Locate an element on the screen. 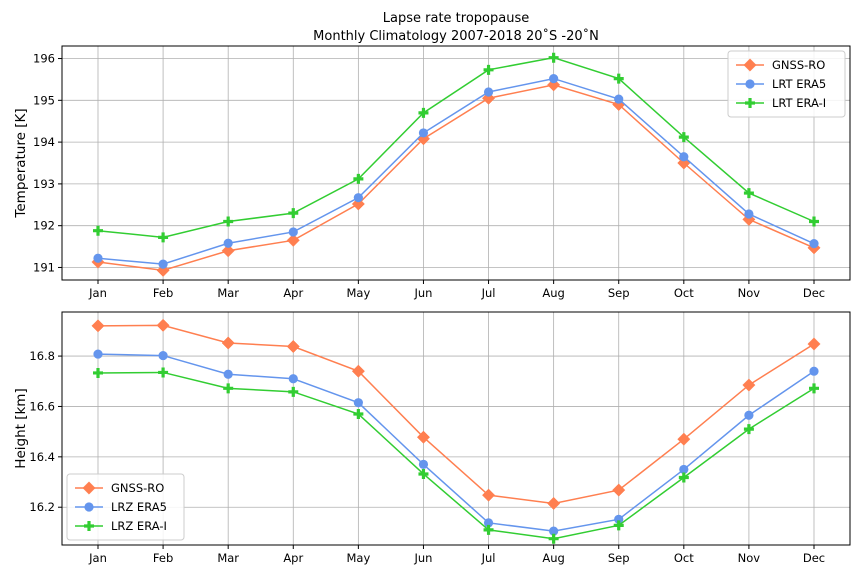 This screenshot has width=864, height=576. legend-label: LRZ ERA5 is located at coordinates (139, 507).